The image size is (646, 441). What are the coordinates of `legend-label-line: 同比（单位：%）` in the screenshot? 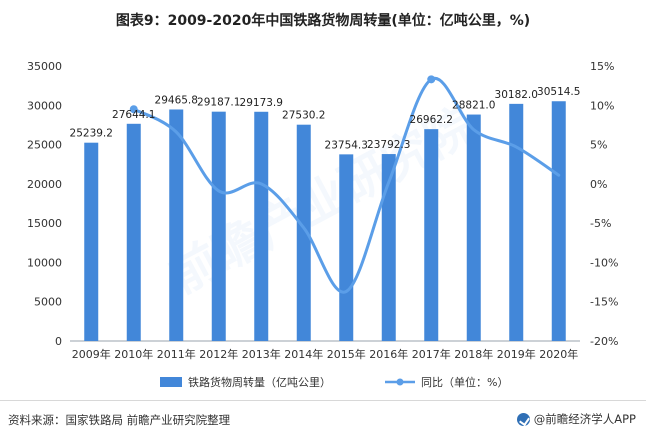 It's located at (464, 382).